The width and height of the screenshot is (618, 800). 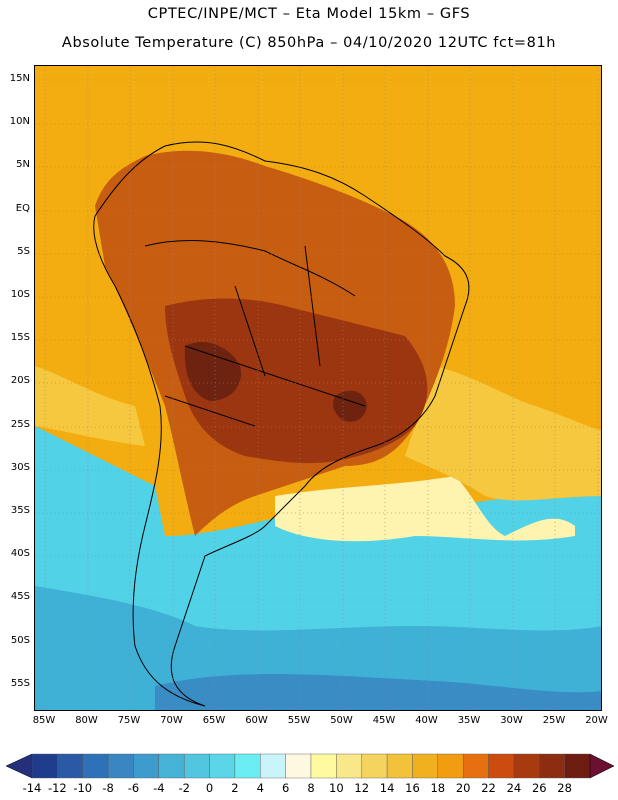 I want to click on field-colder-ocean-band, so click(x=318, y=648).